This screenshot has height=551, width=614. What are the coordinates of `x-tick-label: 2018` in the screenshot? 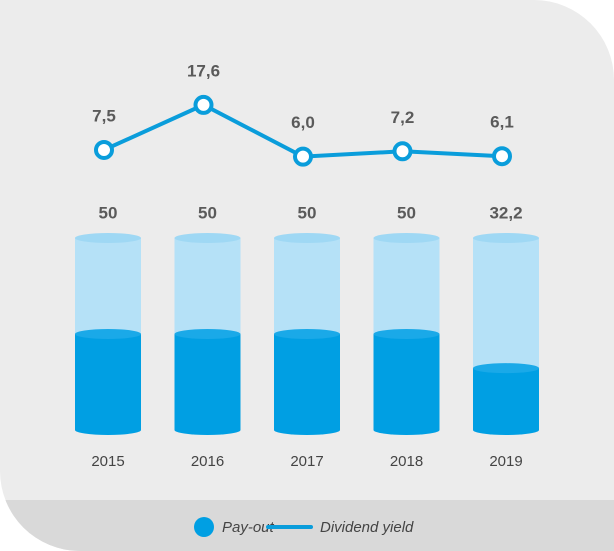 It's located at (406, 461).